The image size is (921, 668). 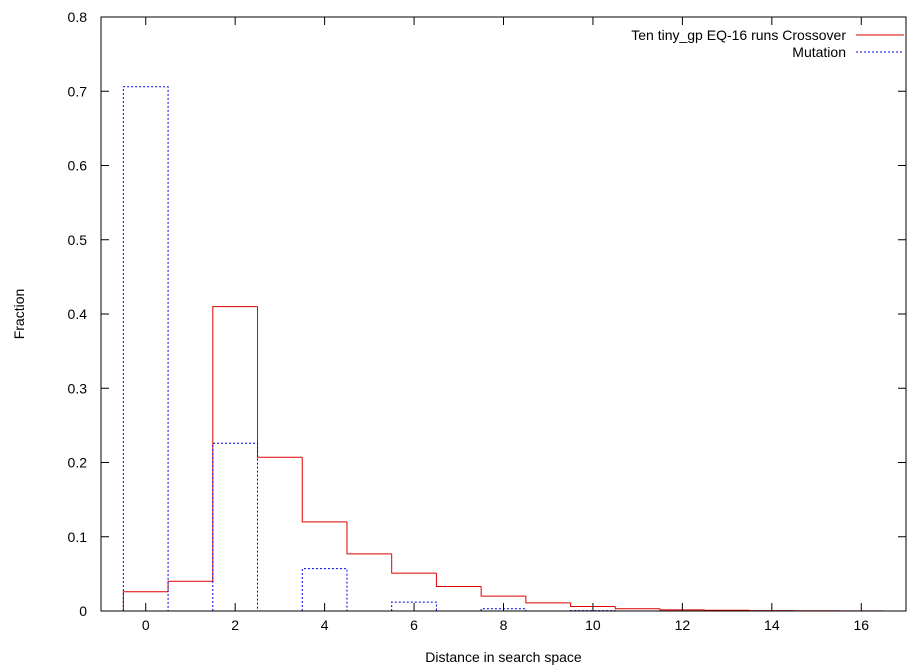 What do you see at coordinates (19, 314) in the screenshot?
I see `y-axis-label: Fraction` at bounding box center [19, 314].